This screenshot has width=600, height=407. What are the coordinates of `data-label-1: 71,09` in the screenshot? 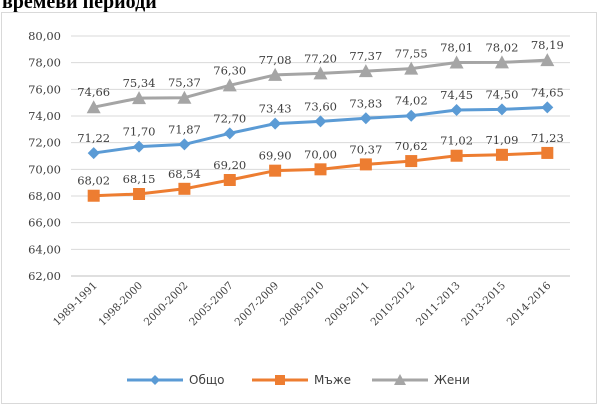 It's located at (501, 140).